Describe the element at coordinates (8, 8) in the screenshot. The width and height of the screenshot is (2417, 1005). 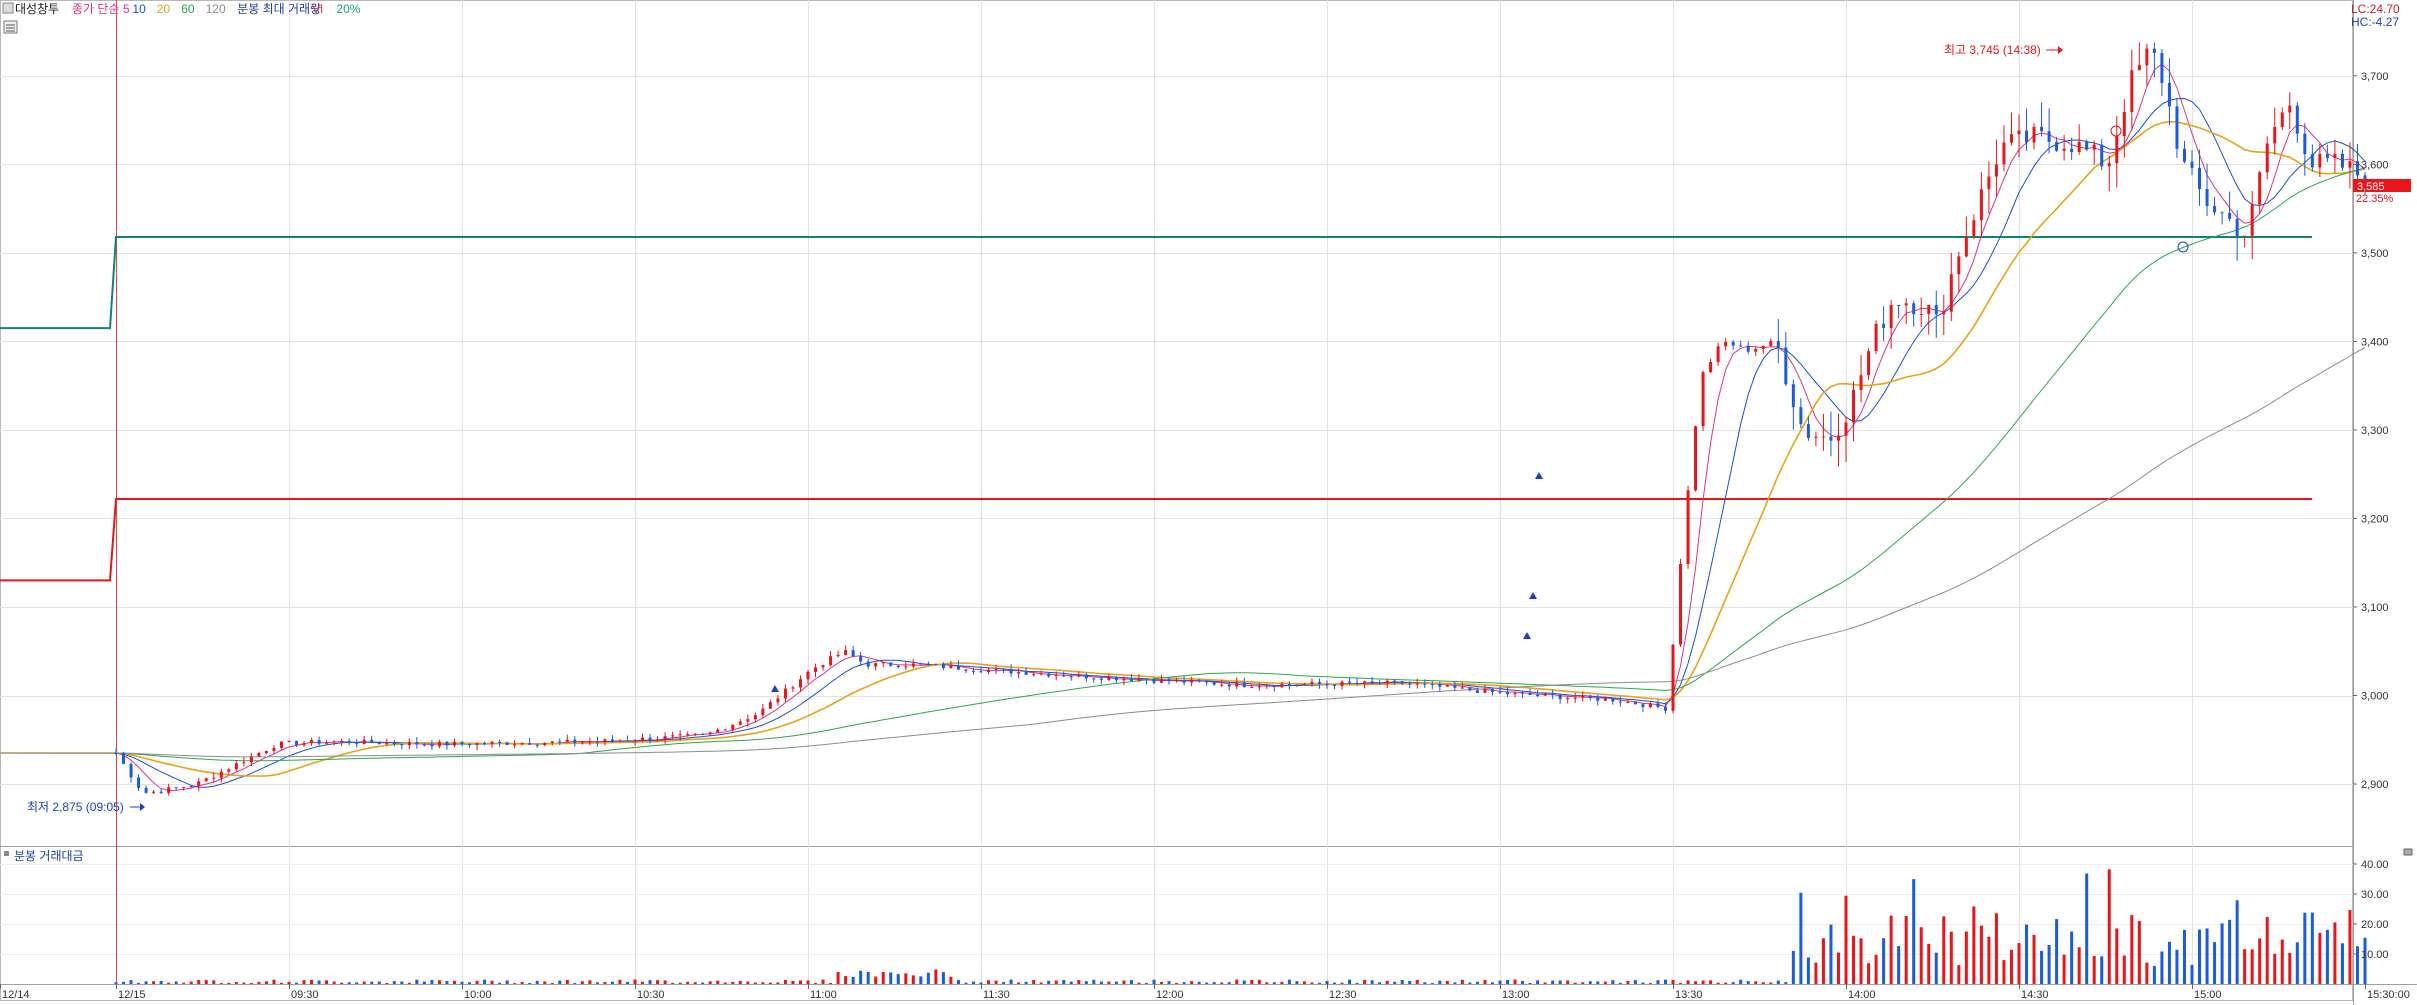
I see `panel-toggle-icon` at that location.